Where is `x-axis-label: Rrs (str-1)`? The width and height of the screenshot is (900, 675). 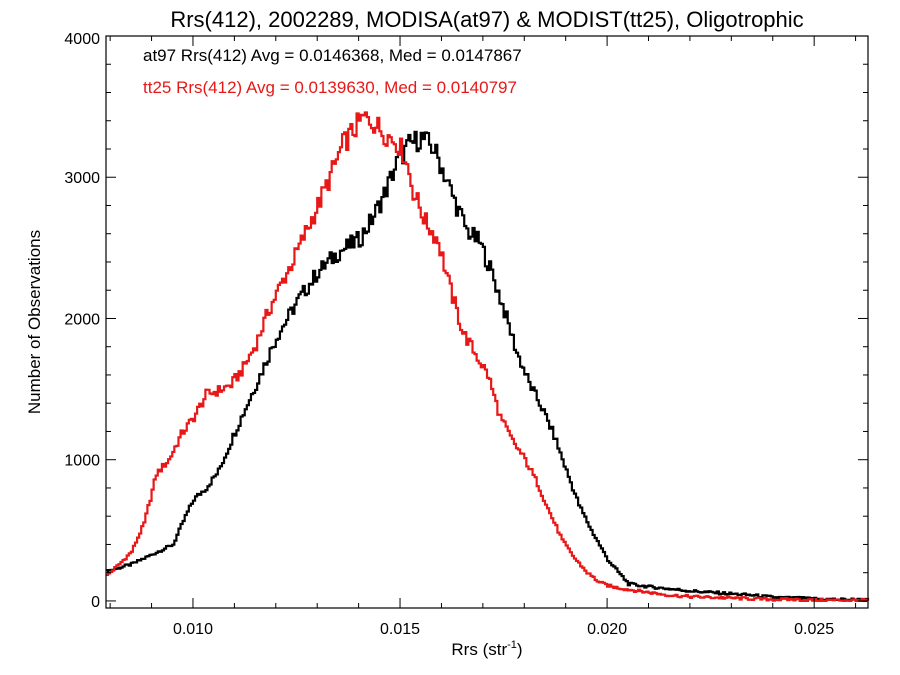 x-axis-label: Rrs (str-1) is located at coordinates (486, 649).